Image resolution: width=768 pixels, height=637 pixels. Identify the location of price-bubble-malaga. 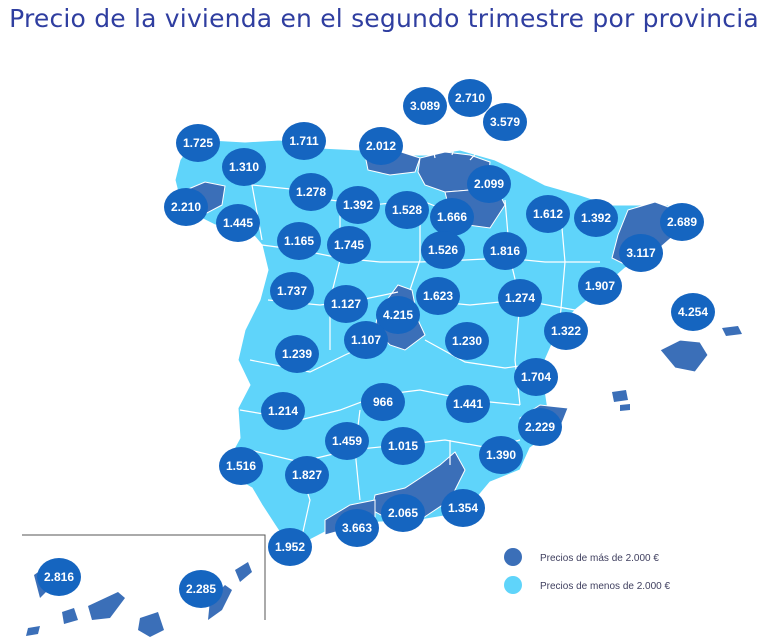
(357, 528).